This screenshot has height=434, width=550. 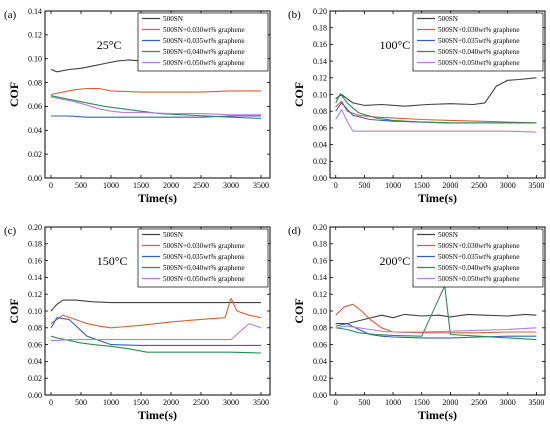 I want to click on panel-label: (a), so click(x=10, y=15).